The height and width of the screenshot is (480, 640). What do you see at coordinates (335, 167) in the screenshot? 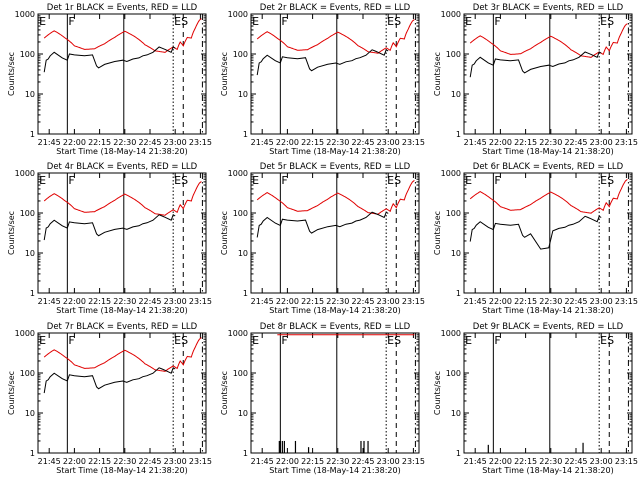
I see `panel-title: Det 5r BLACK = Events, RED = LLD` at bounding box center [335, 167].